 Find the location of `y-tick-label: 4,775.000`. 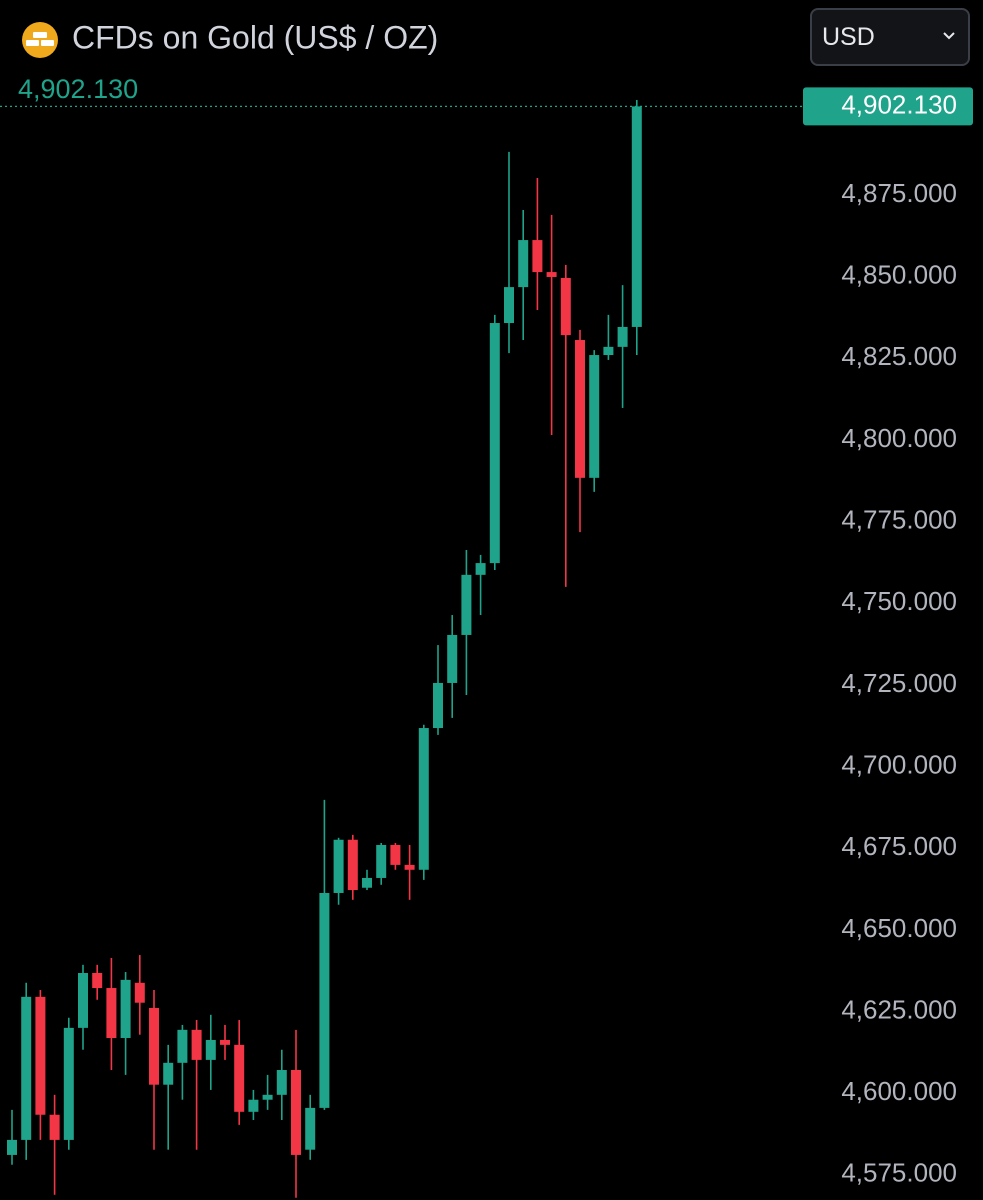

y-tick-label: 4,775.000 is located at coordinates (899, 519).